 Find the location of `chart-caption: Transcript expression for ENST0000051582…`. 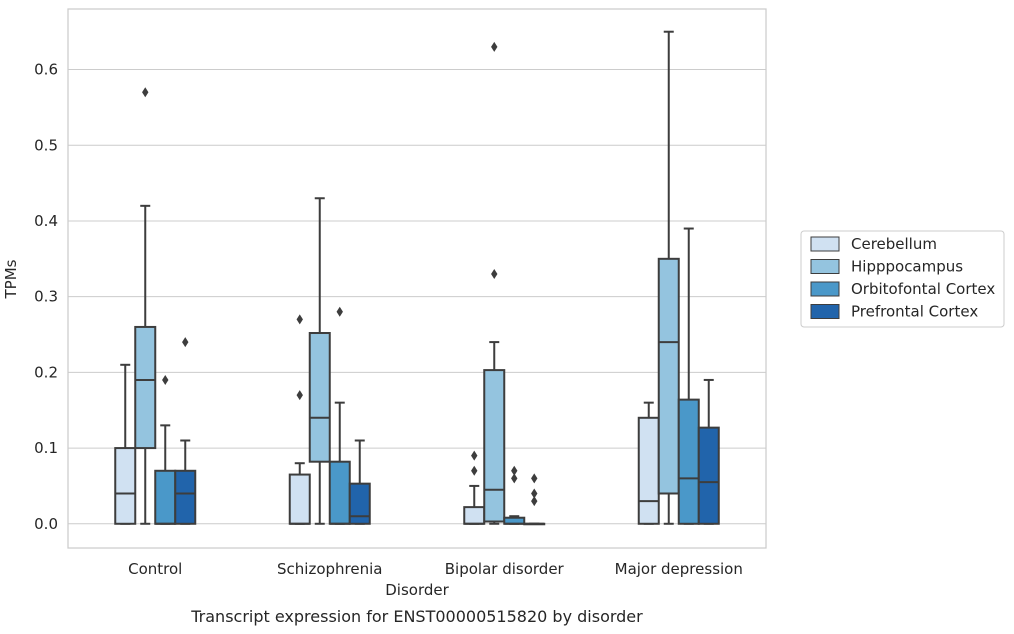

chart-caption: Transcript expression for ENST0000051582… is located at coordinates (416, 616).